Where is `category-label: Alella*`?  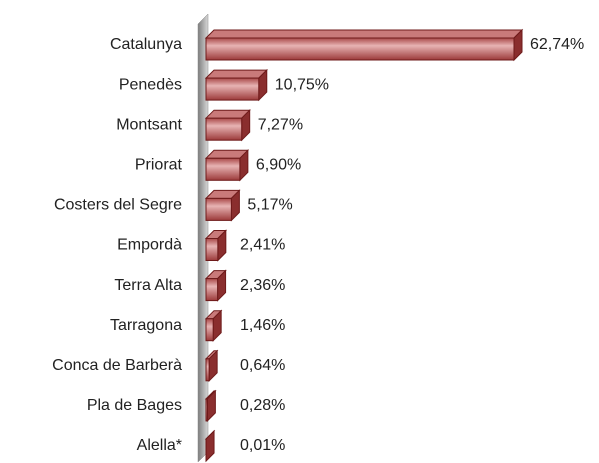
category-label: Alella* is located at coordinates (159, 445).